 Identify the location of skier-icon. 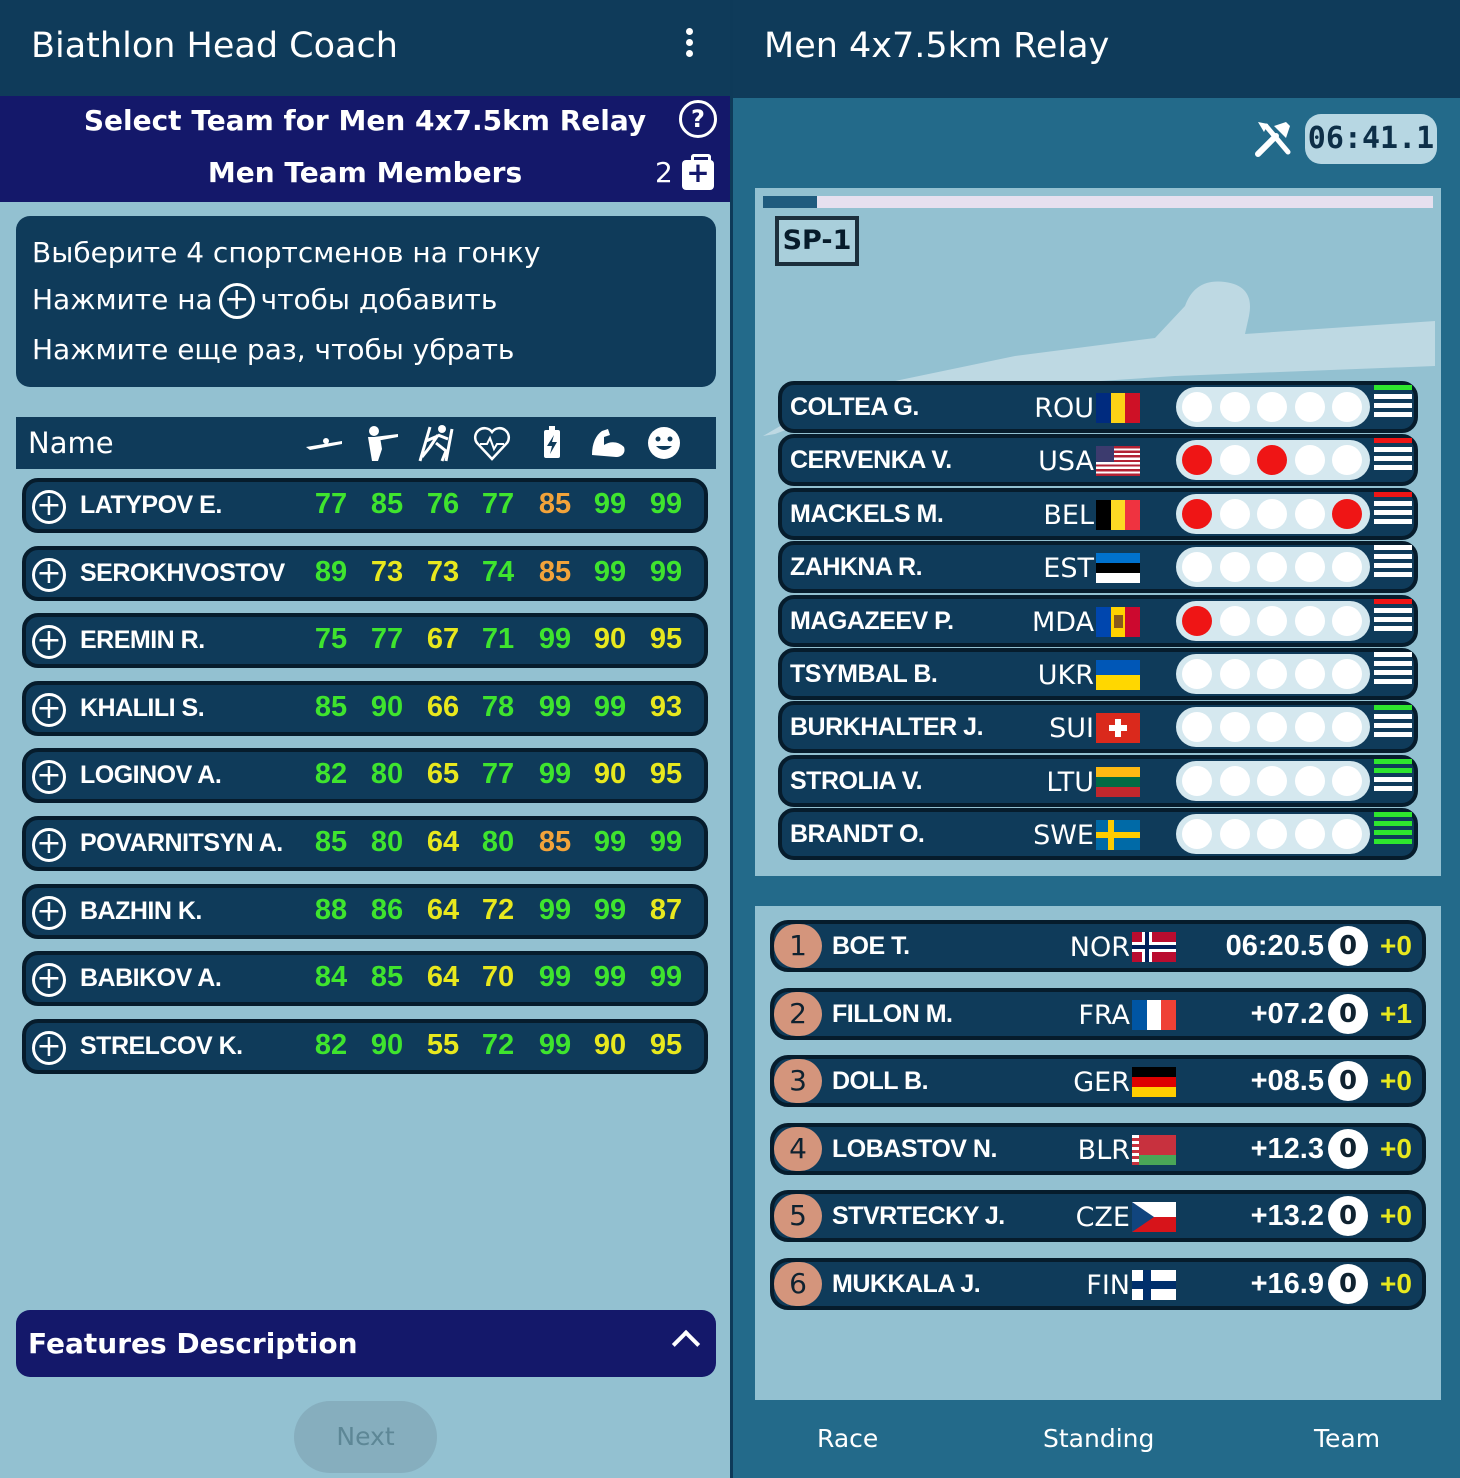
(436, 443).